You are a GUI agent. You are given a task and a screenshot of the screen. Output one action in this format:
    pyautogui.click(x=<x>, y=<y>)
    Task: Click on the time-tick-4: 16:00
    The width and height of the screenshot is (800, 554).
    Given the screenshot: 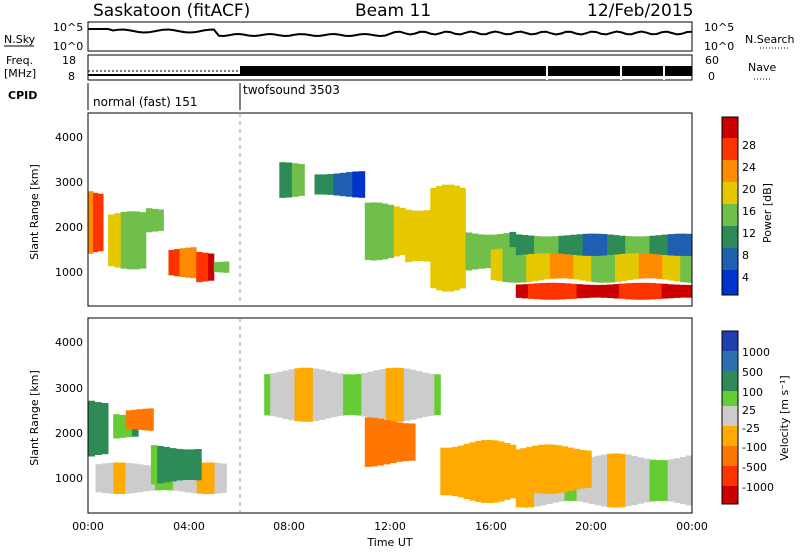 What is the action you would take?
    pyautogui.click(x=491, y=526)
    